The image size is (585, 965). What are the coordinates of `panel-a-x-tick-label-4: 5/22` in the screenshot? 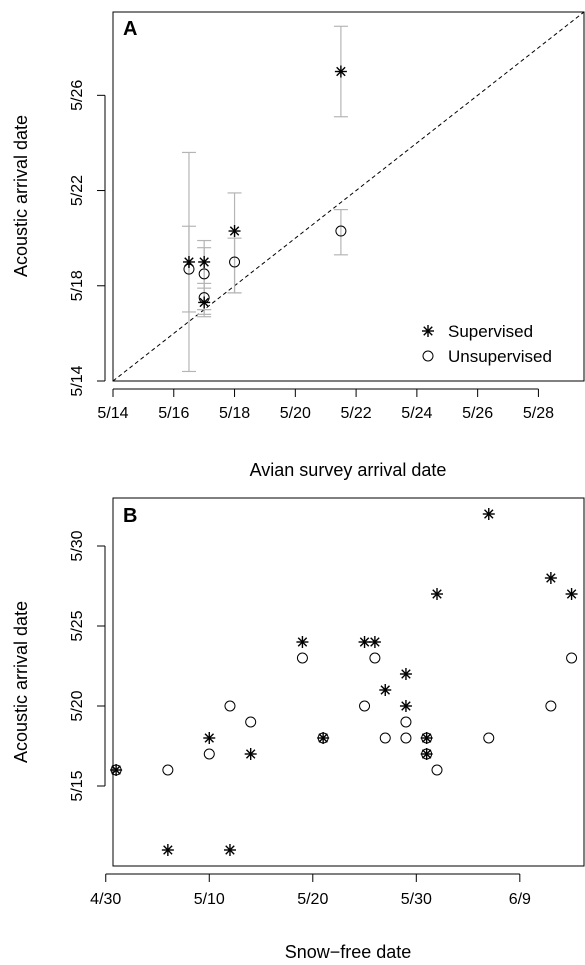 It's located at (356, 413).